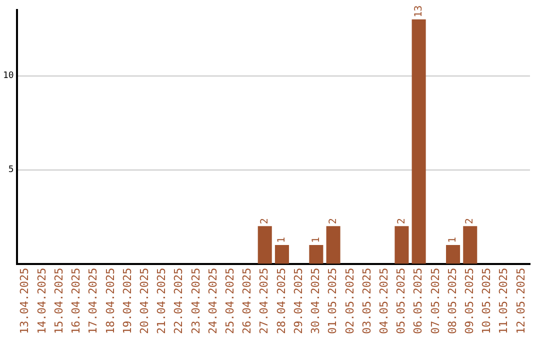  Describe the element at coordinates (11, 170) in the screenshot. I see `y-tick-label: 5` at that location.